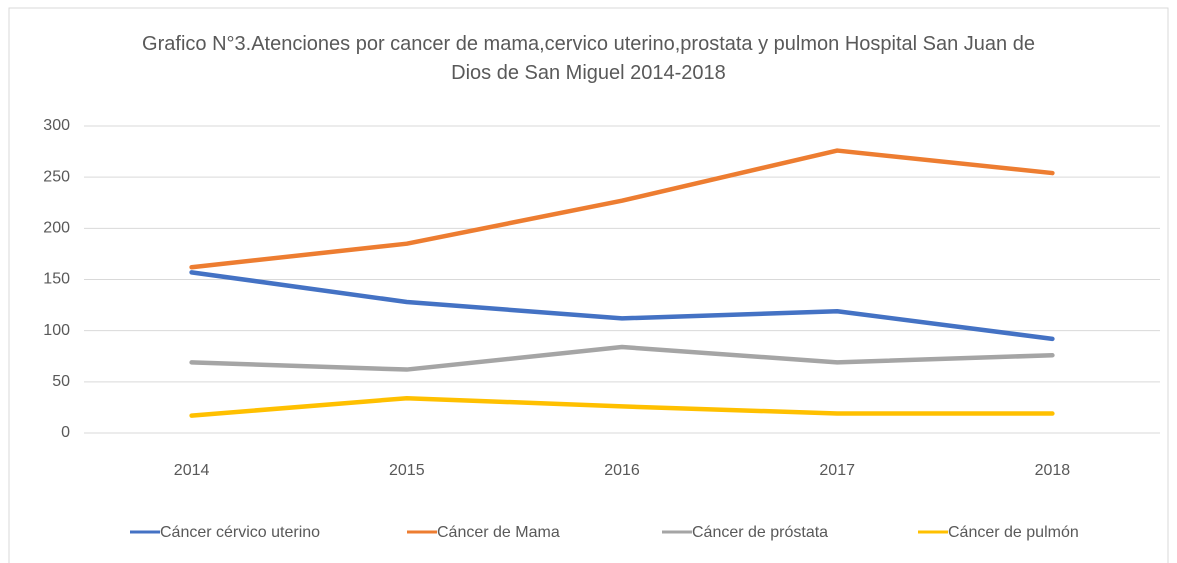 The width and height of the screenshot is (1177, 563). What do you see at coordinates (65, 432) in the screenshot?
I see `y-tick-label: 0` at bounding box center [65, 432].